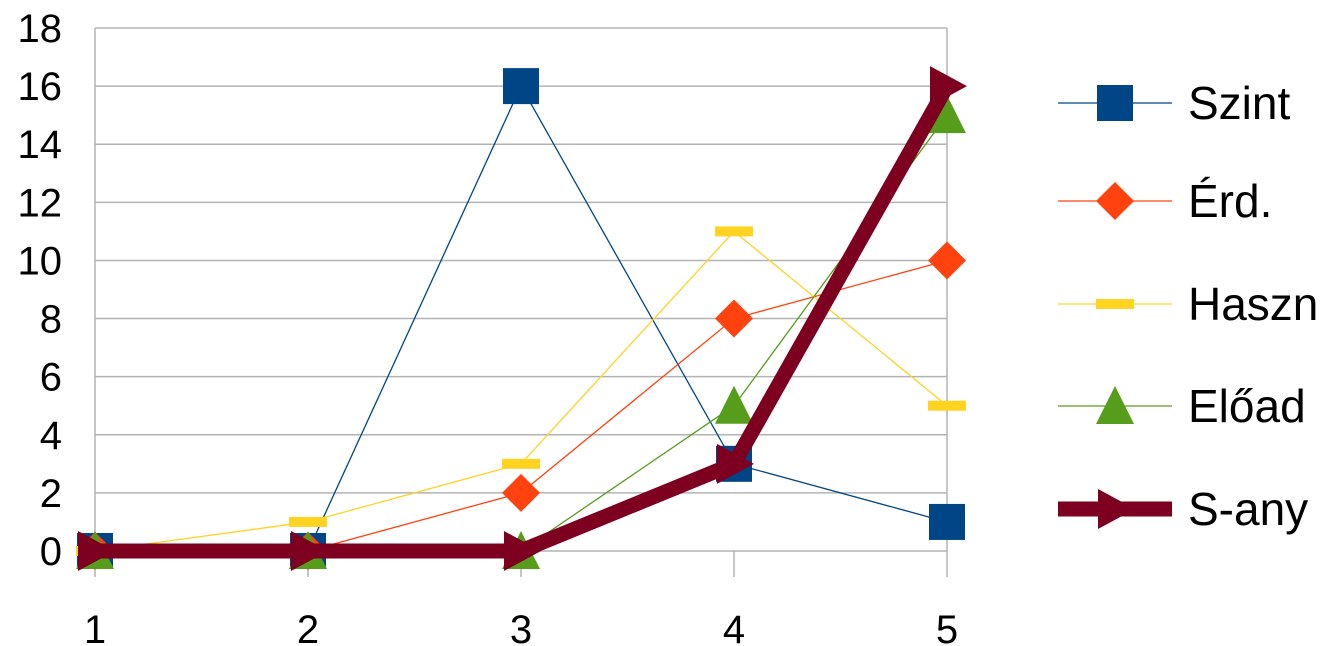  What do you see at coordinates (1183, 509) in the screenshot?
I see `legend-entry: S-any` at bounding box center [1183, 509].